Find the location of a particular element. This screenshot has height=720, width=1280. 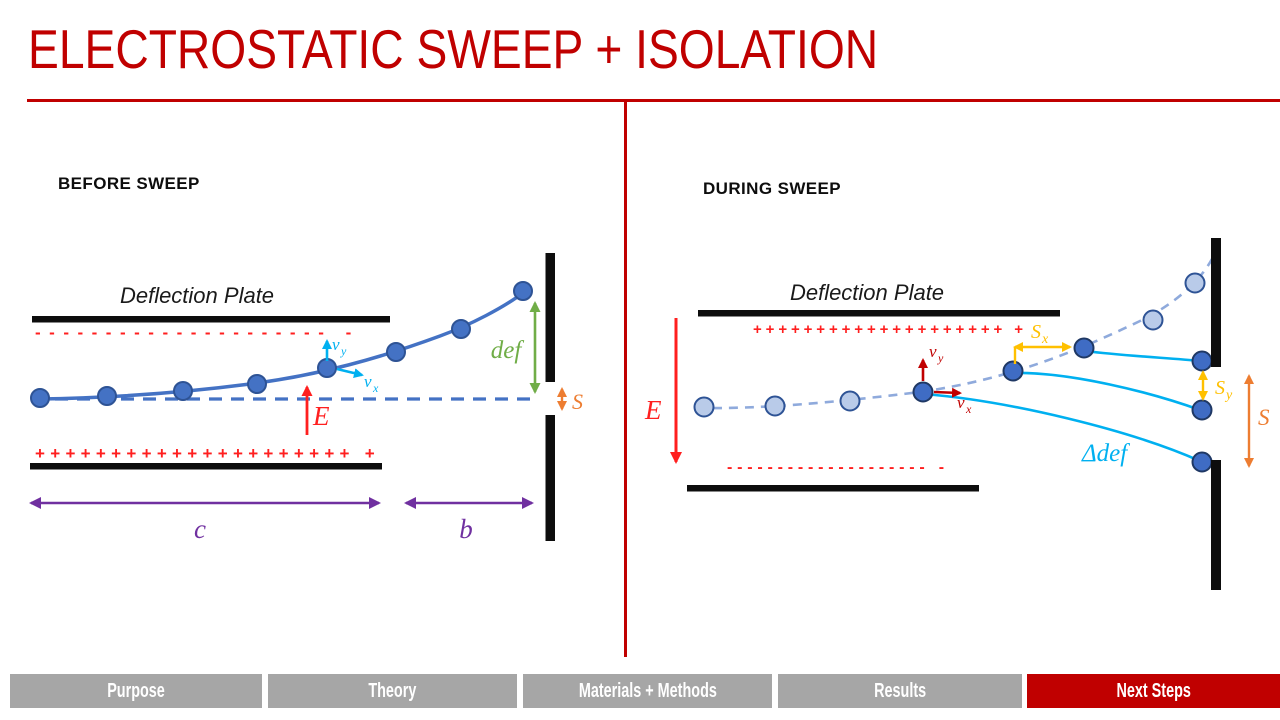

title-divider is located at coordinates (653, 100).